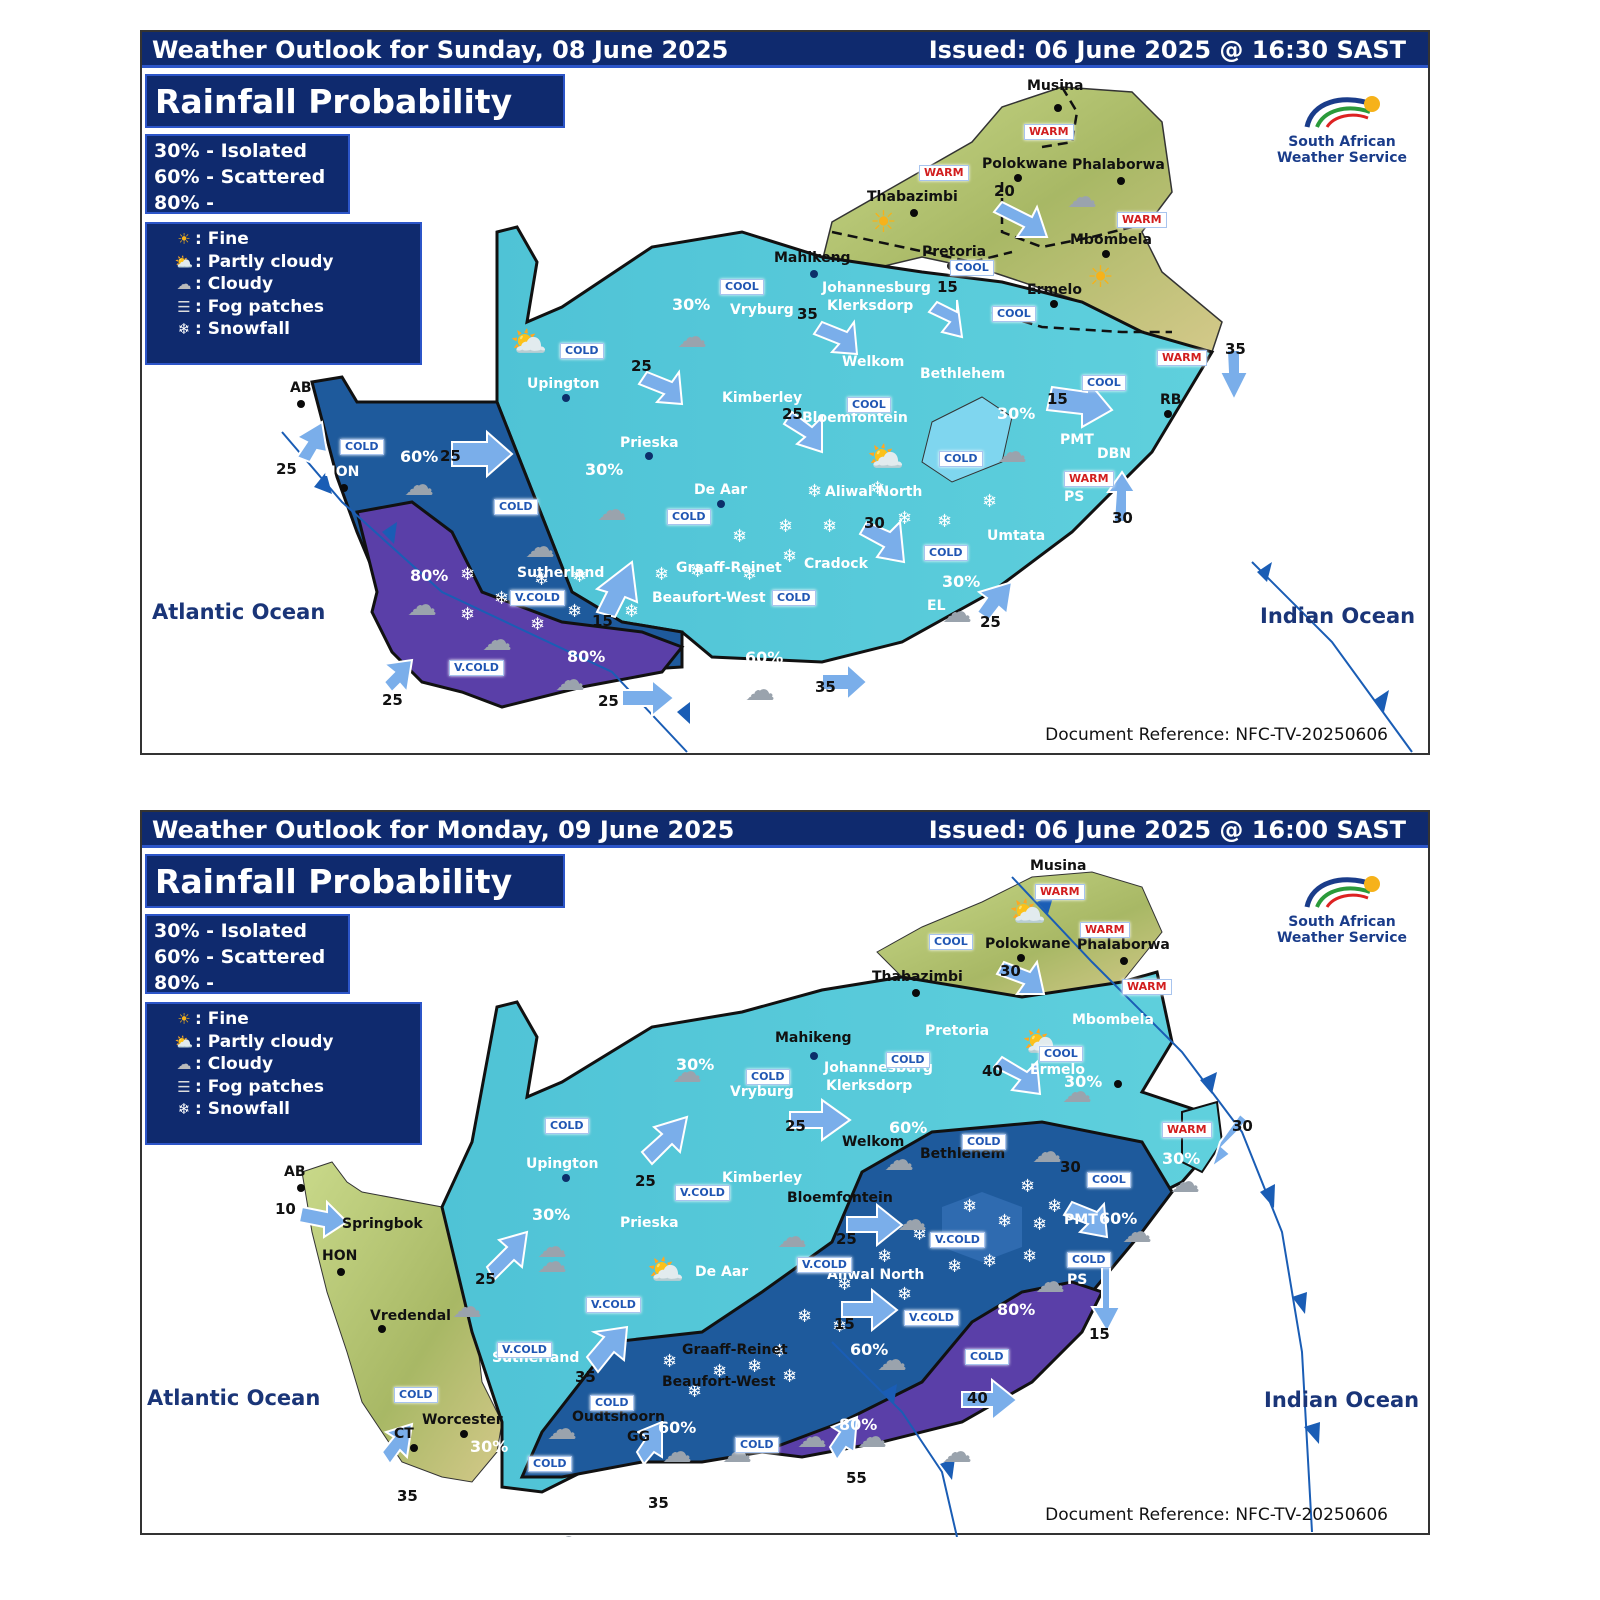 This screenshot has width=1600, height=1600. I want to click on city-label: Oudtshoorn, so click(618, 1417).